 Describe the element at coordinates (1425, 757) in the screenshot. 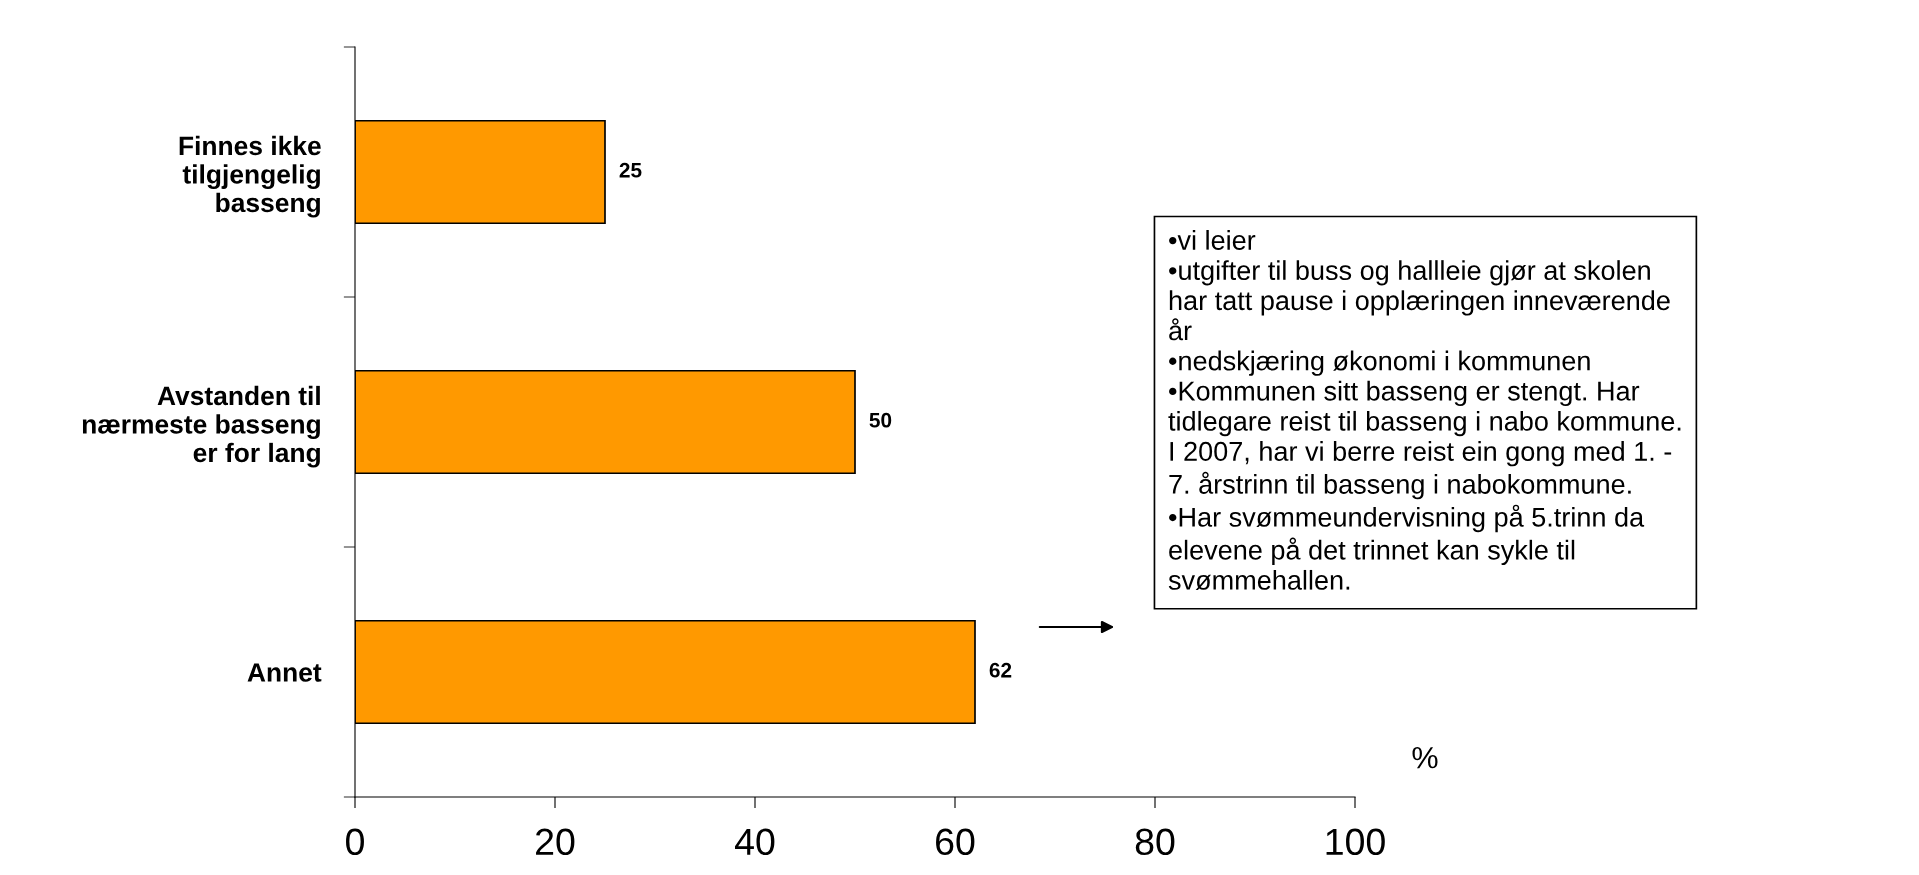

I see `x-axis-title: %` at that location.